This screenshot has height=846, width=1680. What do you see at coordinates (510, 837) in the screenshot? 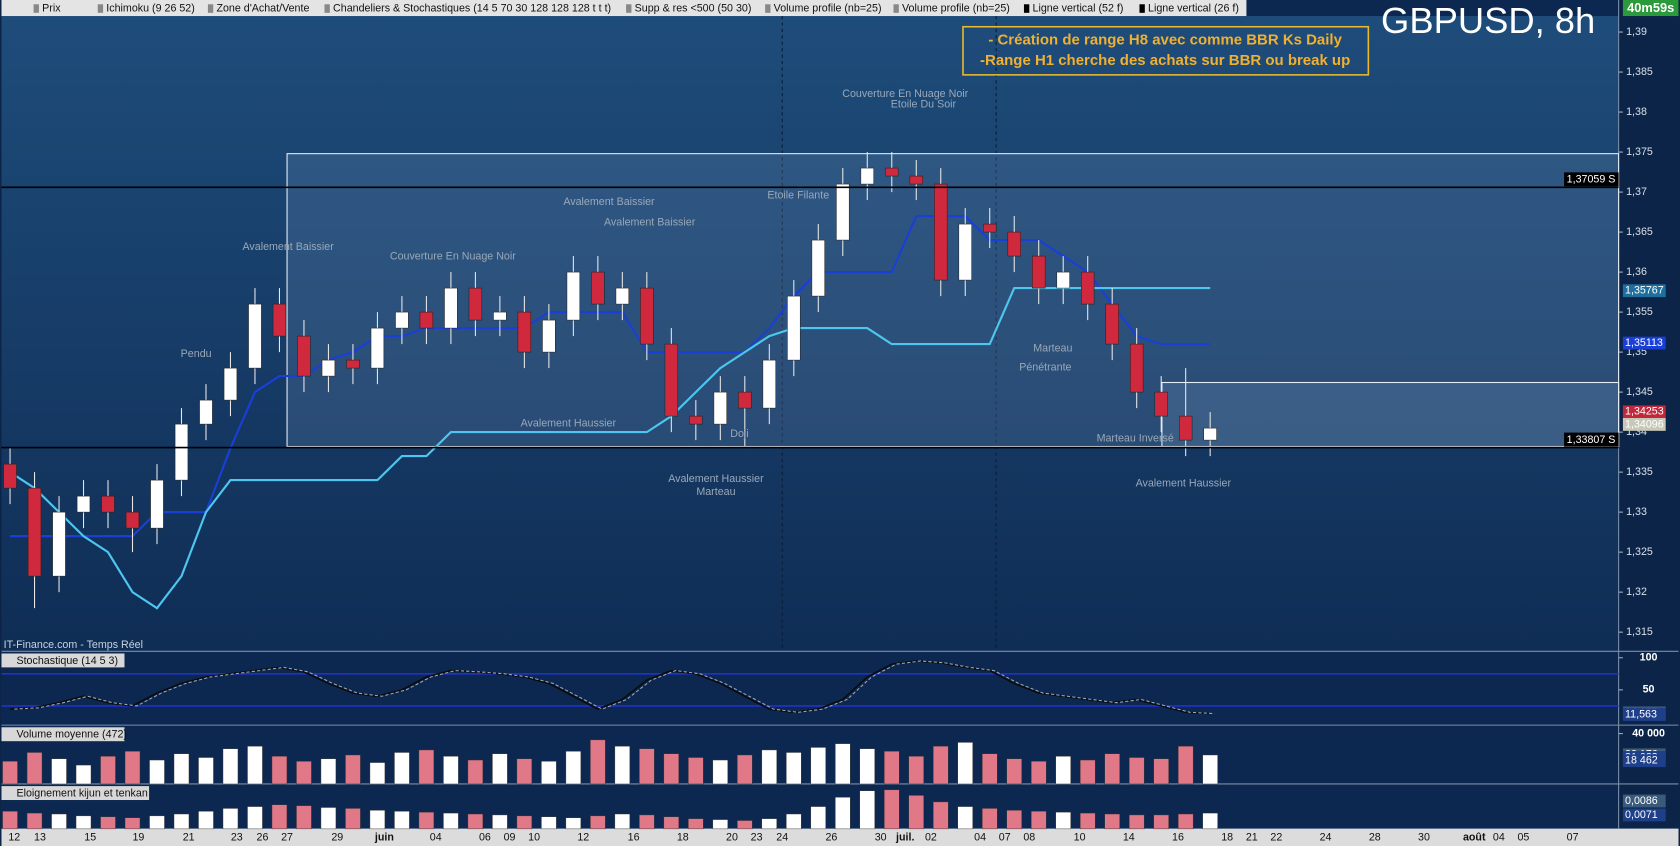
I see `x-tick-label: 09` at bounding box center [510, 837].